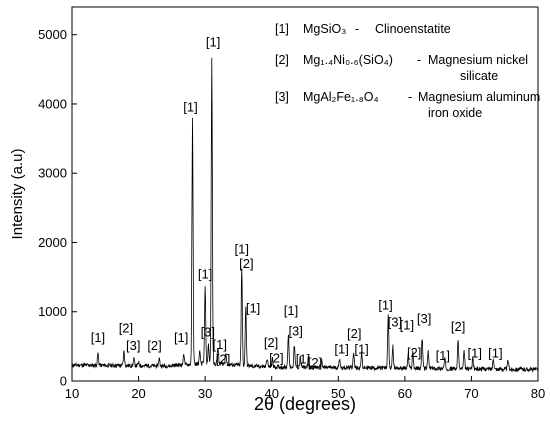 This screenshot has height=444, width=550. Describe the element at coordinates (479, 105) in the screenshot. I see `legend-name-3: Magnesium aluminum iron oxide` at that location.